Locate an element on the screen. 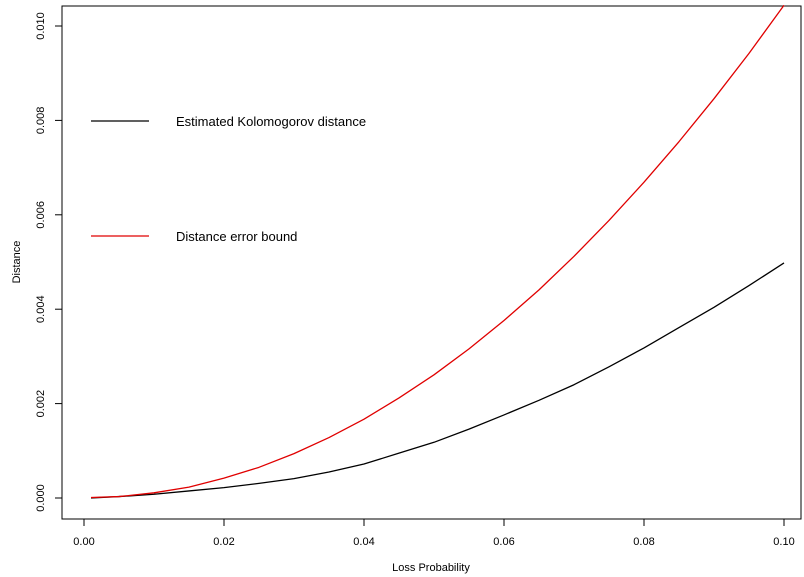 Image resolution: width=804 pixels, height=577 pixels. y-axis: 0.000 0.002 0.004 0.006 0.008 0.010 is located at coordinates (49, 262).